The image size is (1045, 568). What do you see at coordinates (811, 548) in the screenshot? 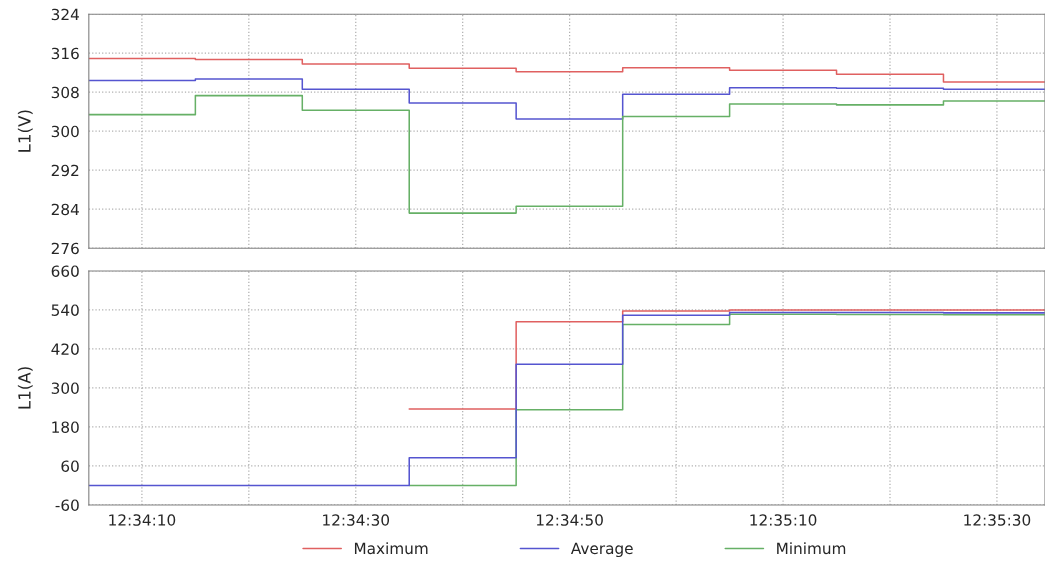
I see `legend-label: Minimum` at bounding box center [811, 548].